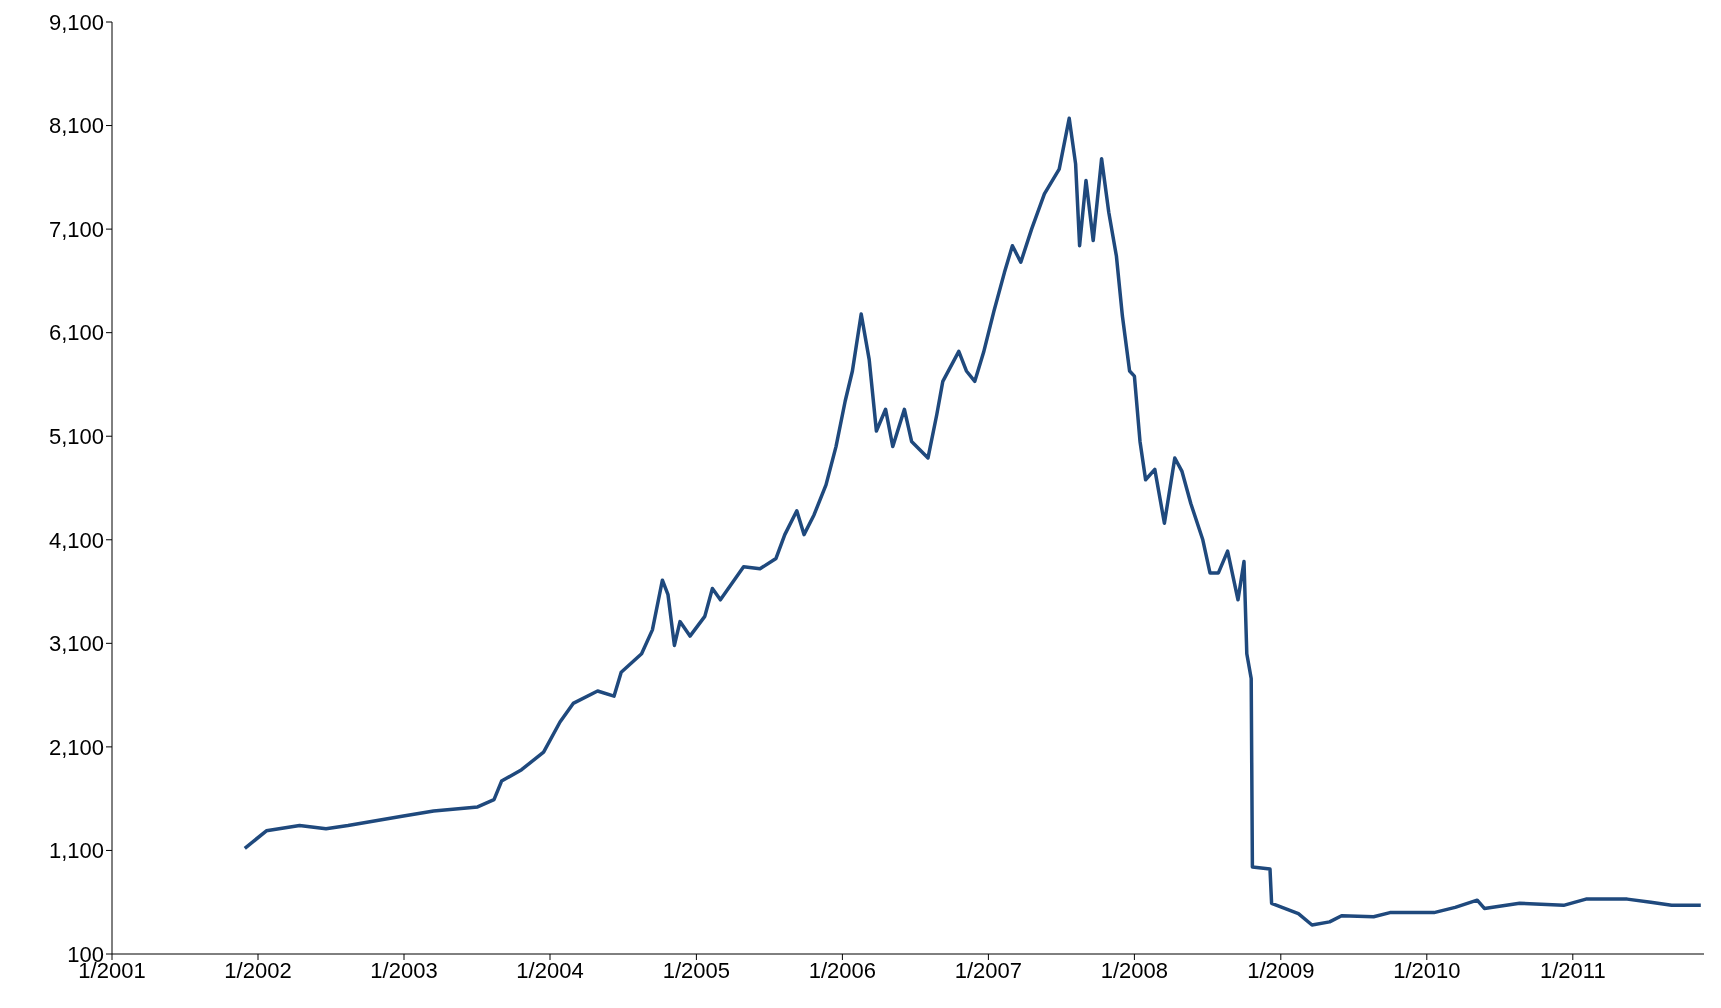 The width and height of the screenshot is (1721, 1008). I want to click on y-tick-label: 3,100, so click(76, 644).